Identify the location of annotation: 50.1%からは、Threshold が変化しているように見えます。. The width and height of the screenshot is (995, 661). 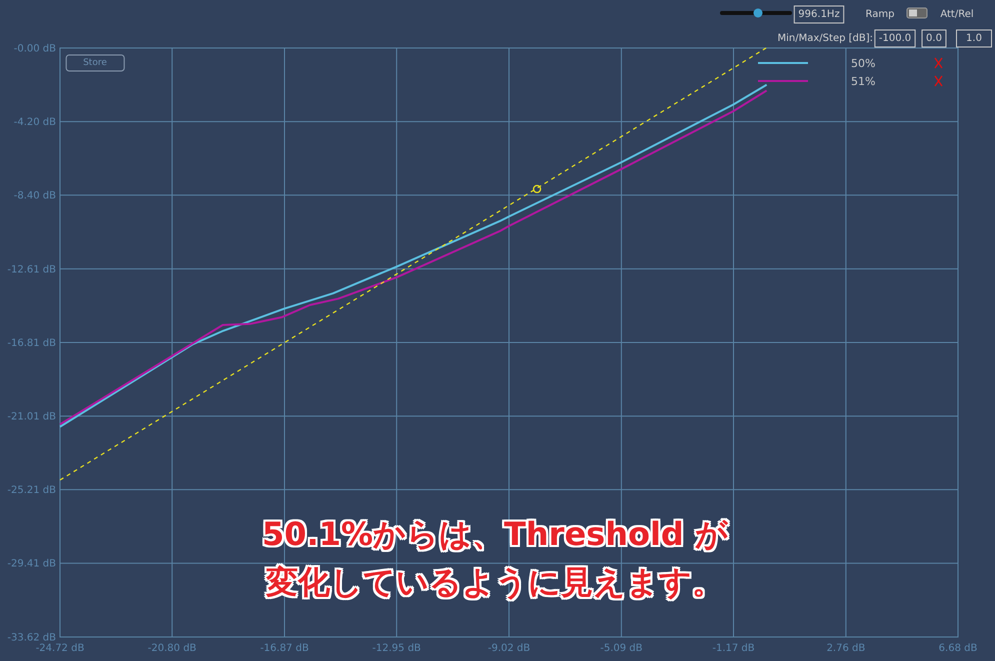
(495, 558).